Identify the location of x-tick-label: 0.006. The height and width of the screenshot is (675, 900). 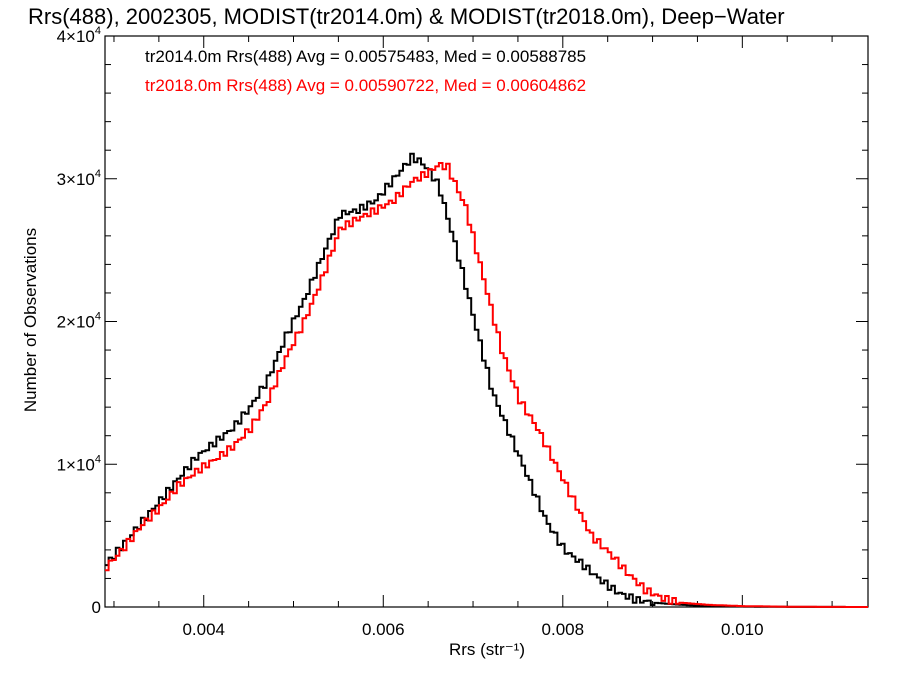
(383, 629).